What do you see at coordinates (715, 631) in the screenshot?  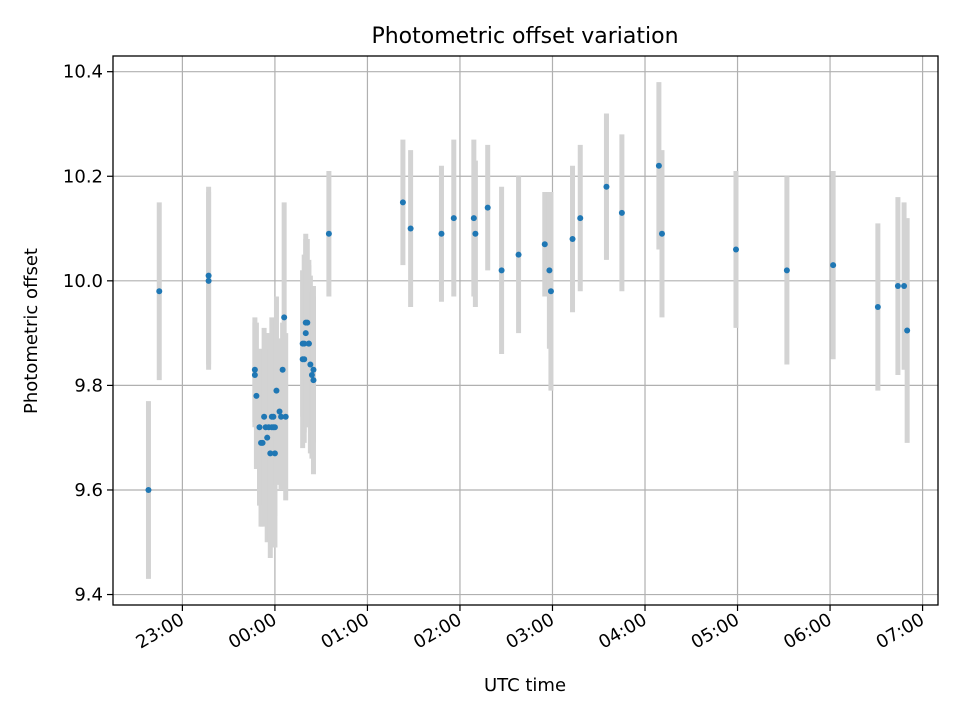 I see `x-tick-label: 05:00` at bounding box center [715, 631].